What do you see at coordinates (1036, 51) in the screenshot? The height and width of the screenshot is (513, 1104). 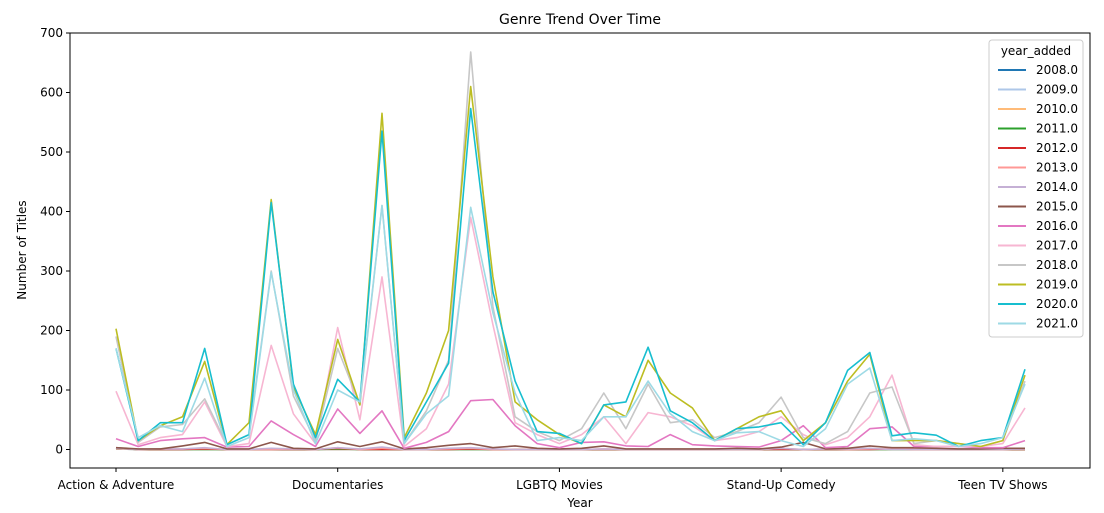 I see `legend-title: year_added` at bounding box center [1036, 51].